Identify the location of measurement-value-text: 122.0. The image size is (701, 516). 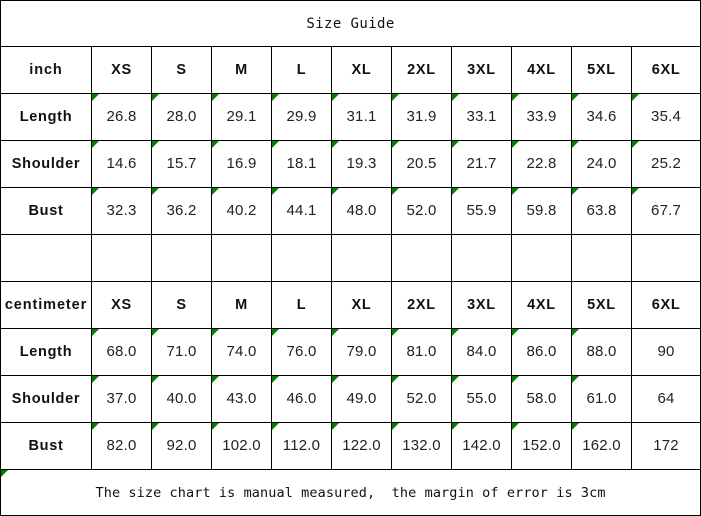
(361, 445).